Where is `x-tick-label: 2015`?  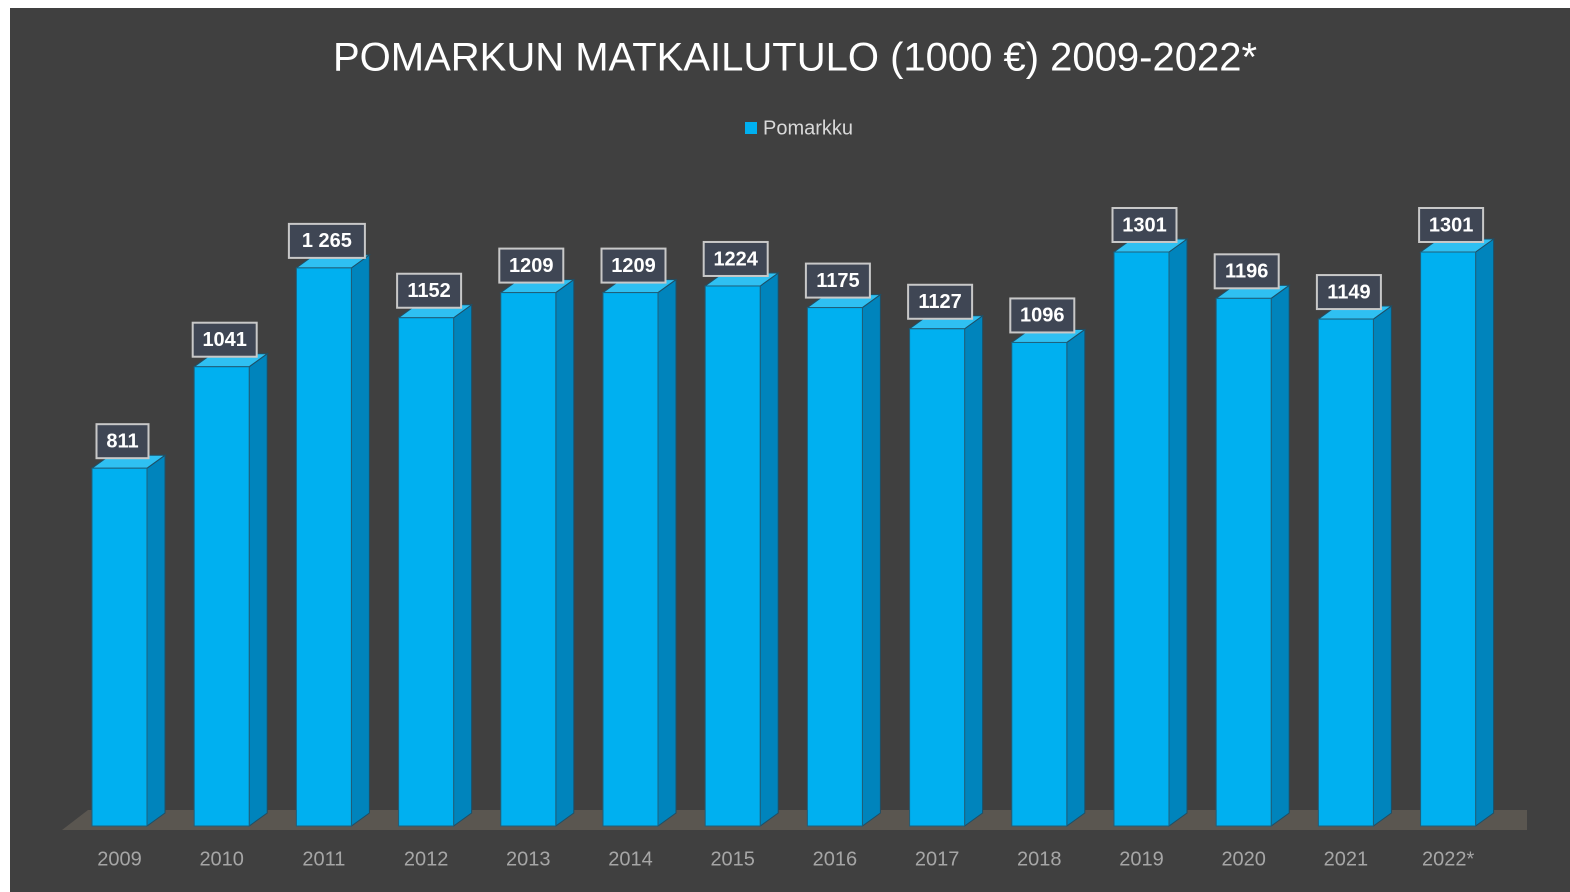
x-tick-label: 2015 is located at coordinates (732, 859).